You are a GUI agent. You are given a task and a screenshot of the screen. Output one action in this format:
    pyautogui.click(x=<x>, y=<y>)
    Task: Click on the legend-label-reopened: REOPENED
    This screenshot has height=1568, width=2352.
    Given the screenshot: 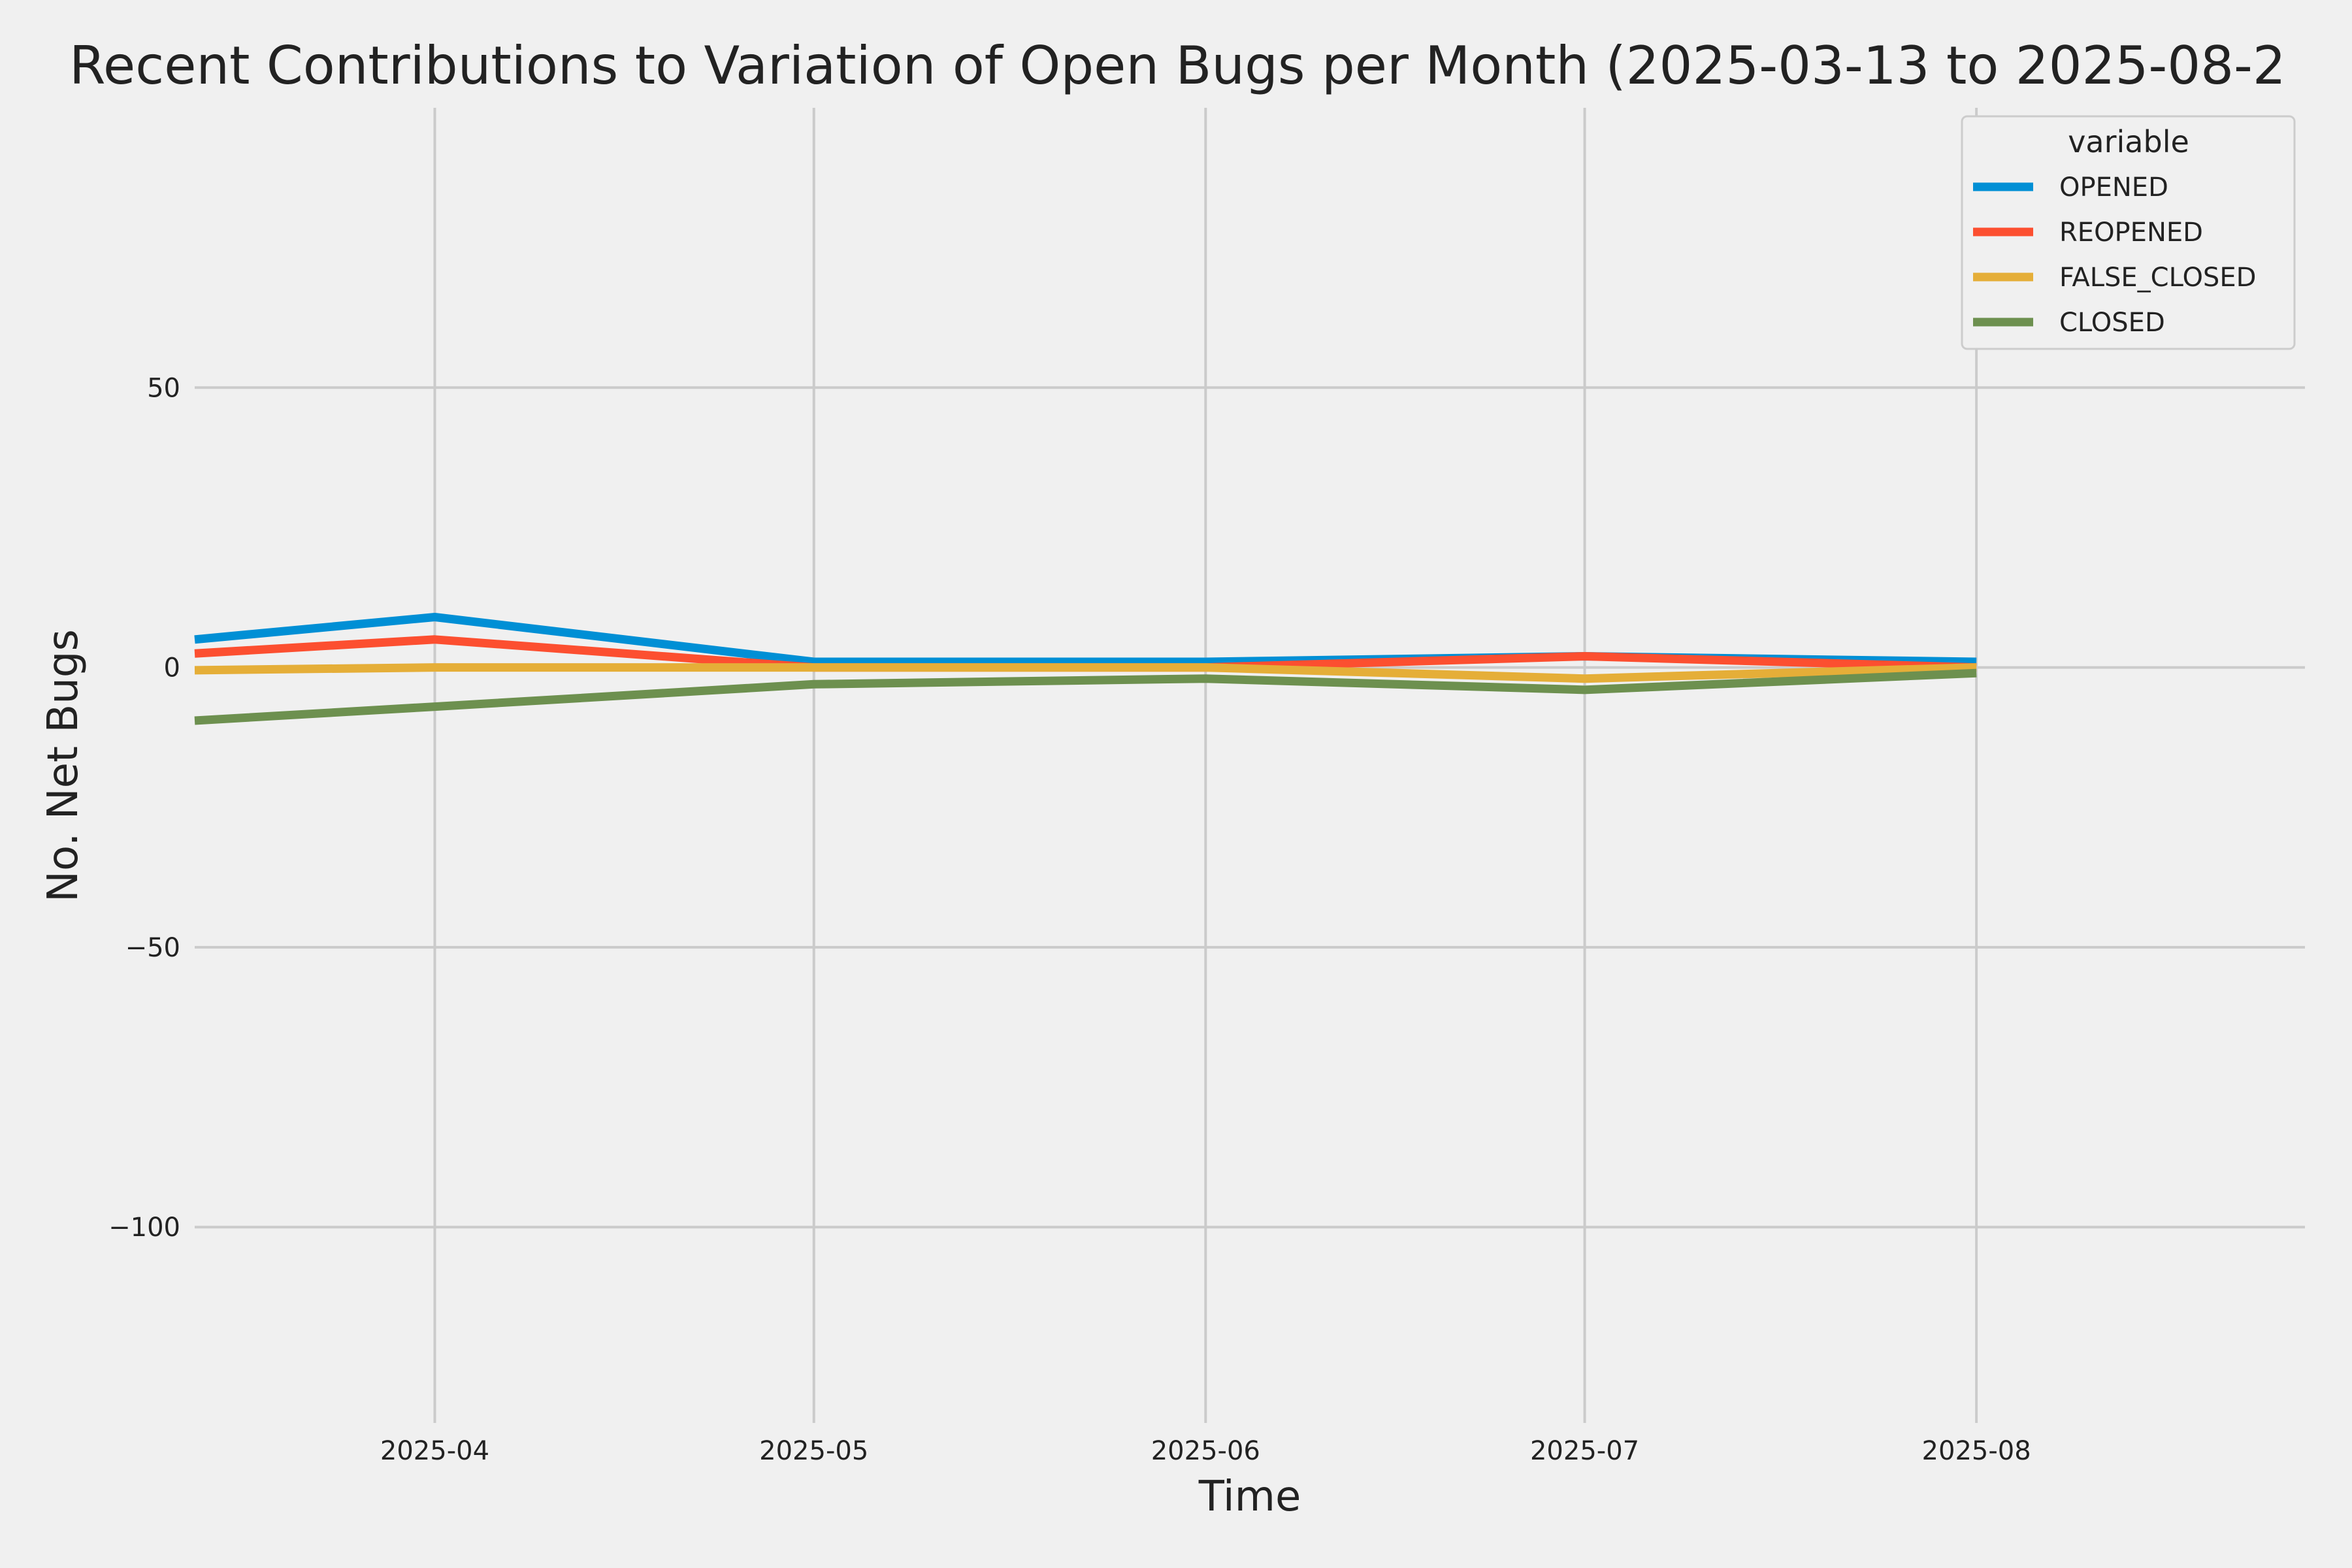 What is the action you would take?
    pyautogui.click(x=2131, y=233)
    